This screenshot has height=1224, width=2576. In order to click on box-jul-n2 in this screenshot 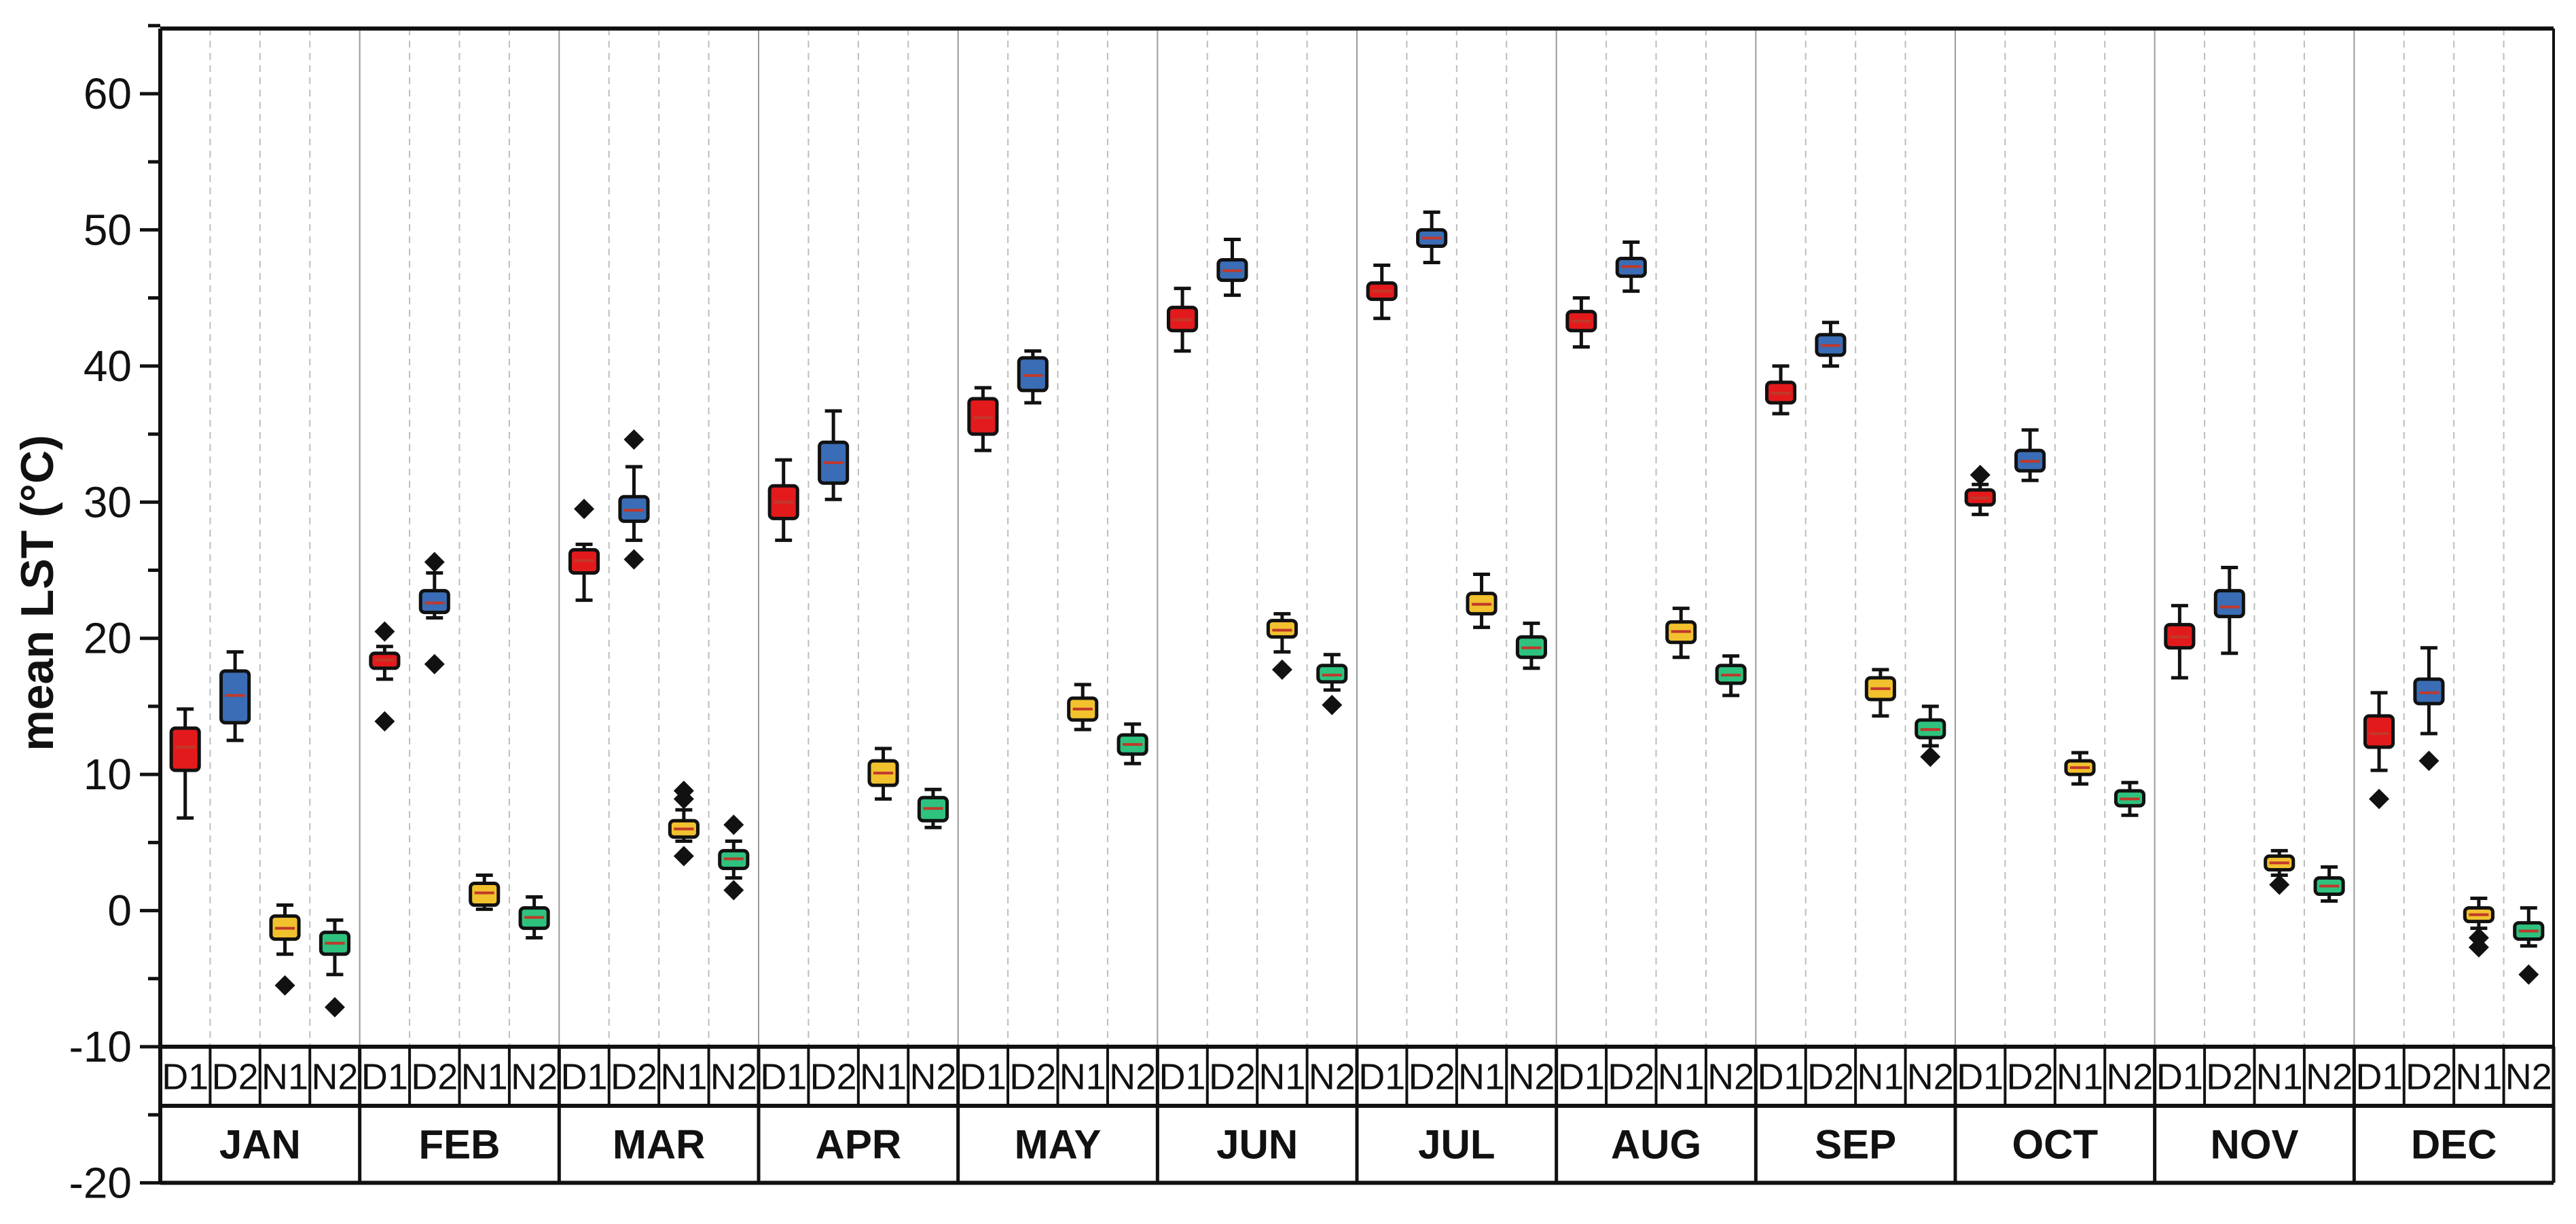, I will do `click(1531, 646)`.